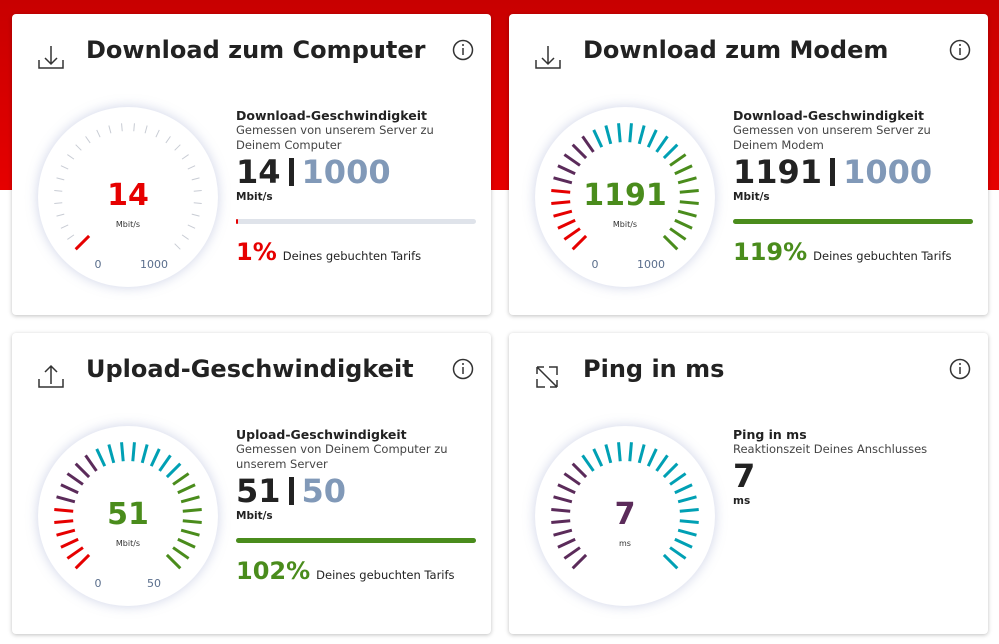  What do you see at coordinates (356, 172) in the screenshot?
I see `stats-values: 14 1000` at bounding box center [356, 172].